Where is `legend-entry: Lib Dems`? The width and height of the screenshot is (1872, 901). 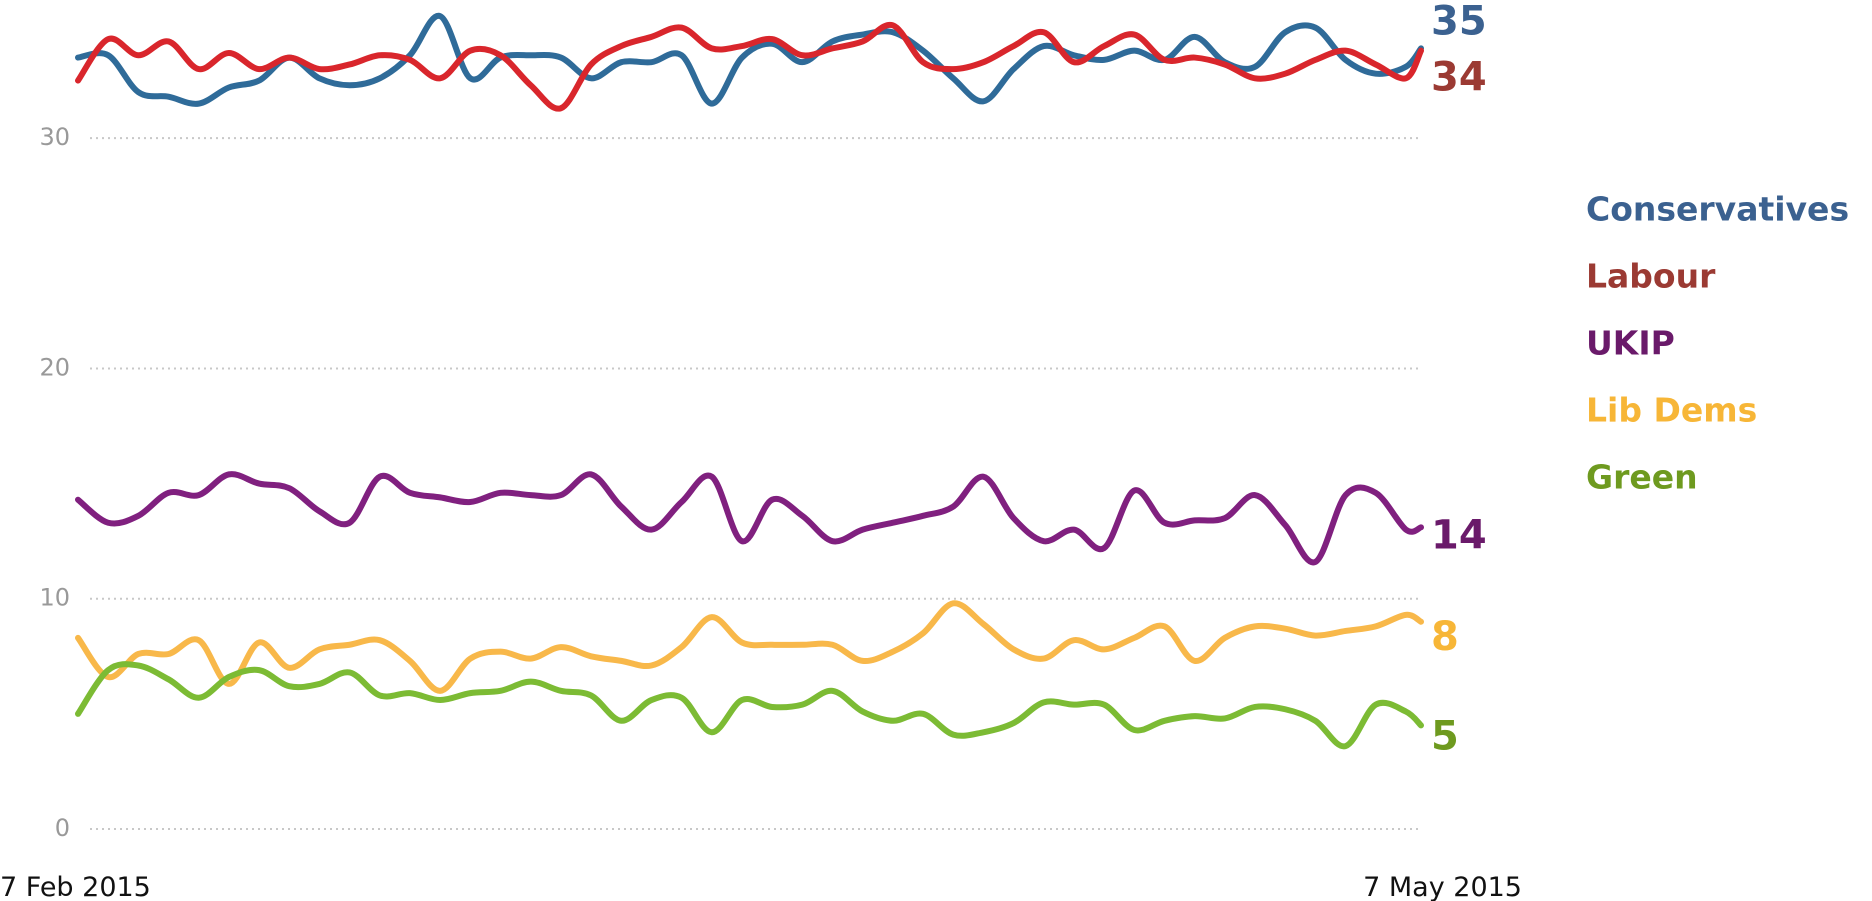 legend-entry: Lib Dems is located at coordinates (1671, 410).